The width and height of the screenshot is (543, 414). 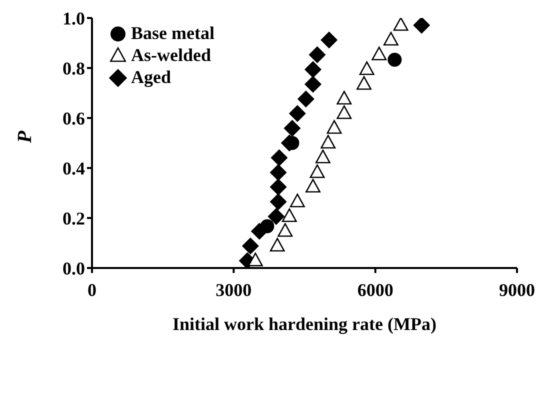 I want to click on x-axis-title: Initial work hardening rate (MPa), so click(x=304, y=324).